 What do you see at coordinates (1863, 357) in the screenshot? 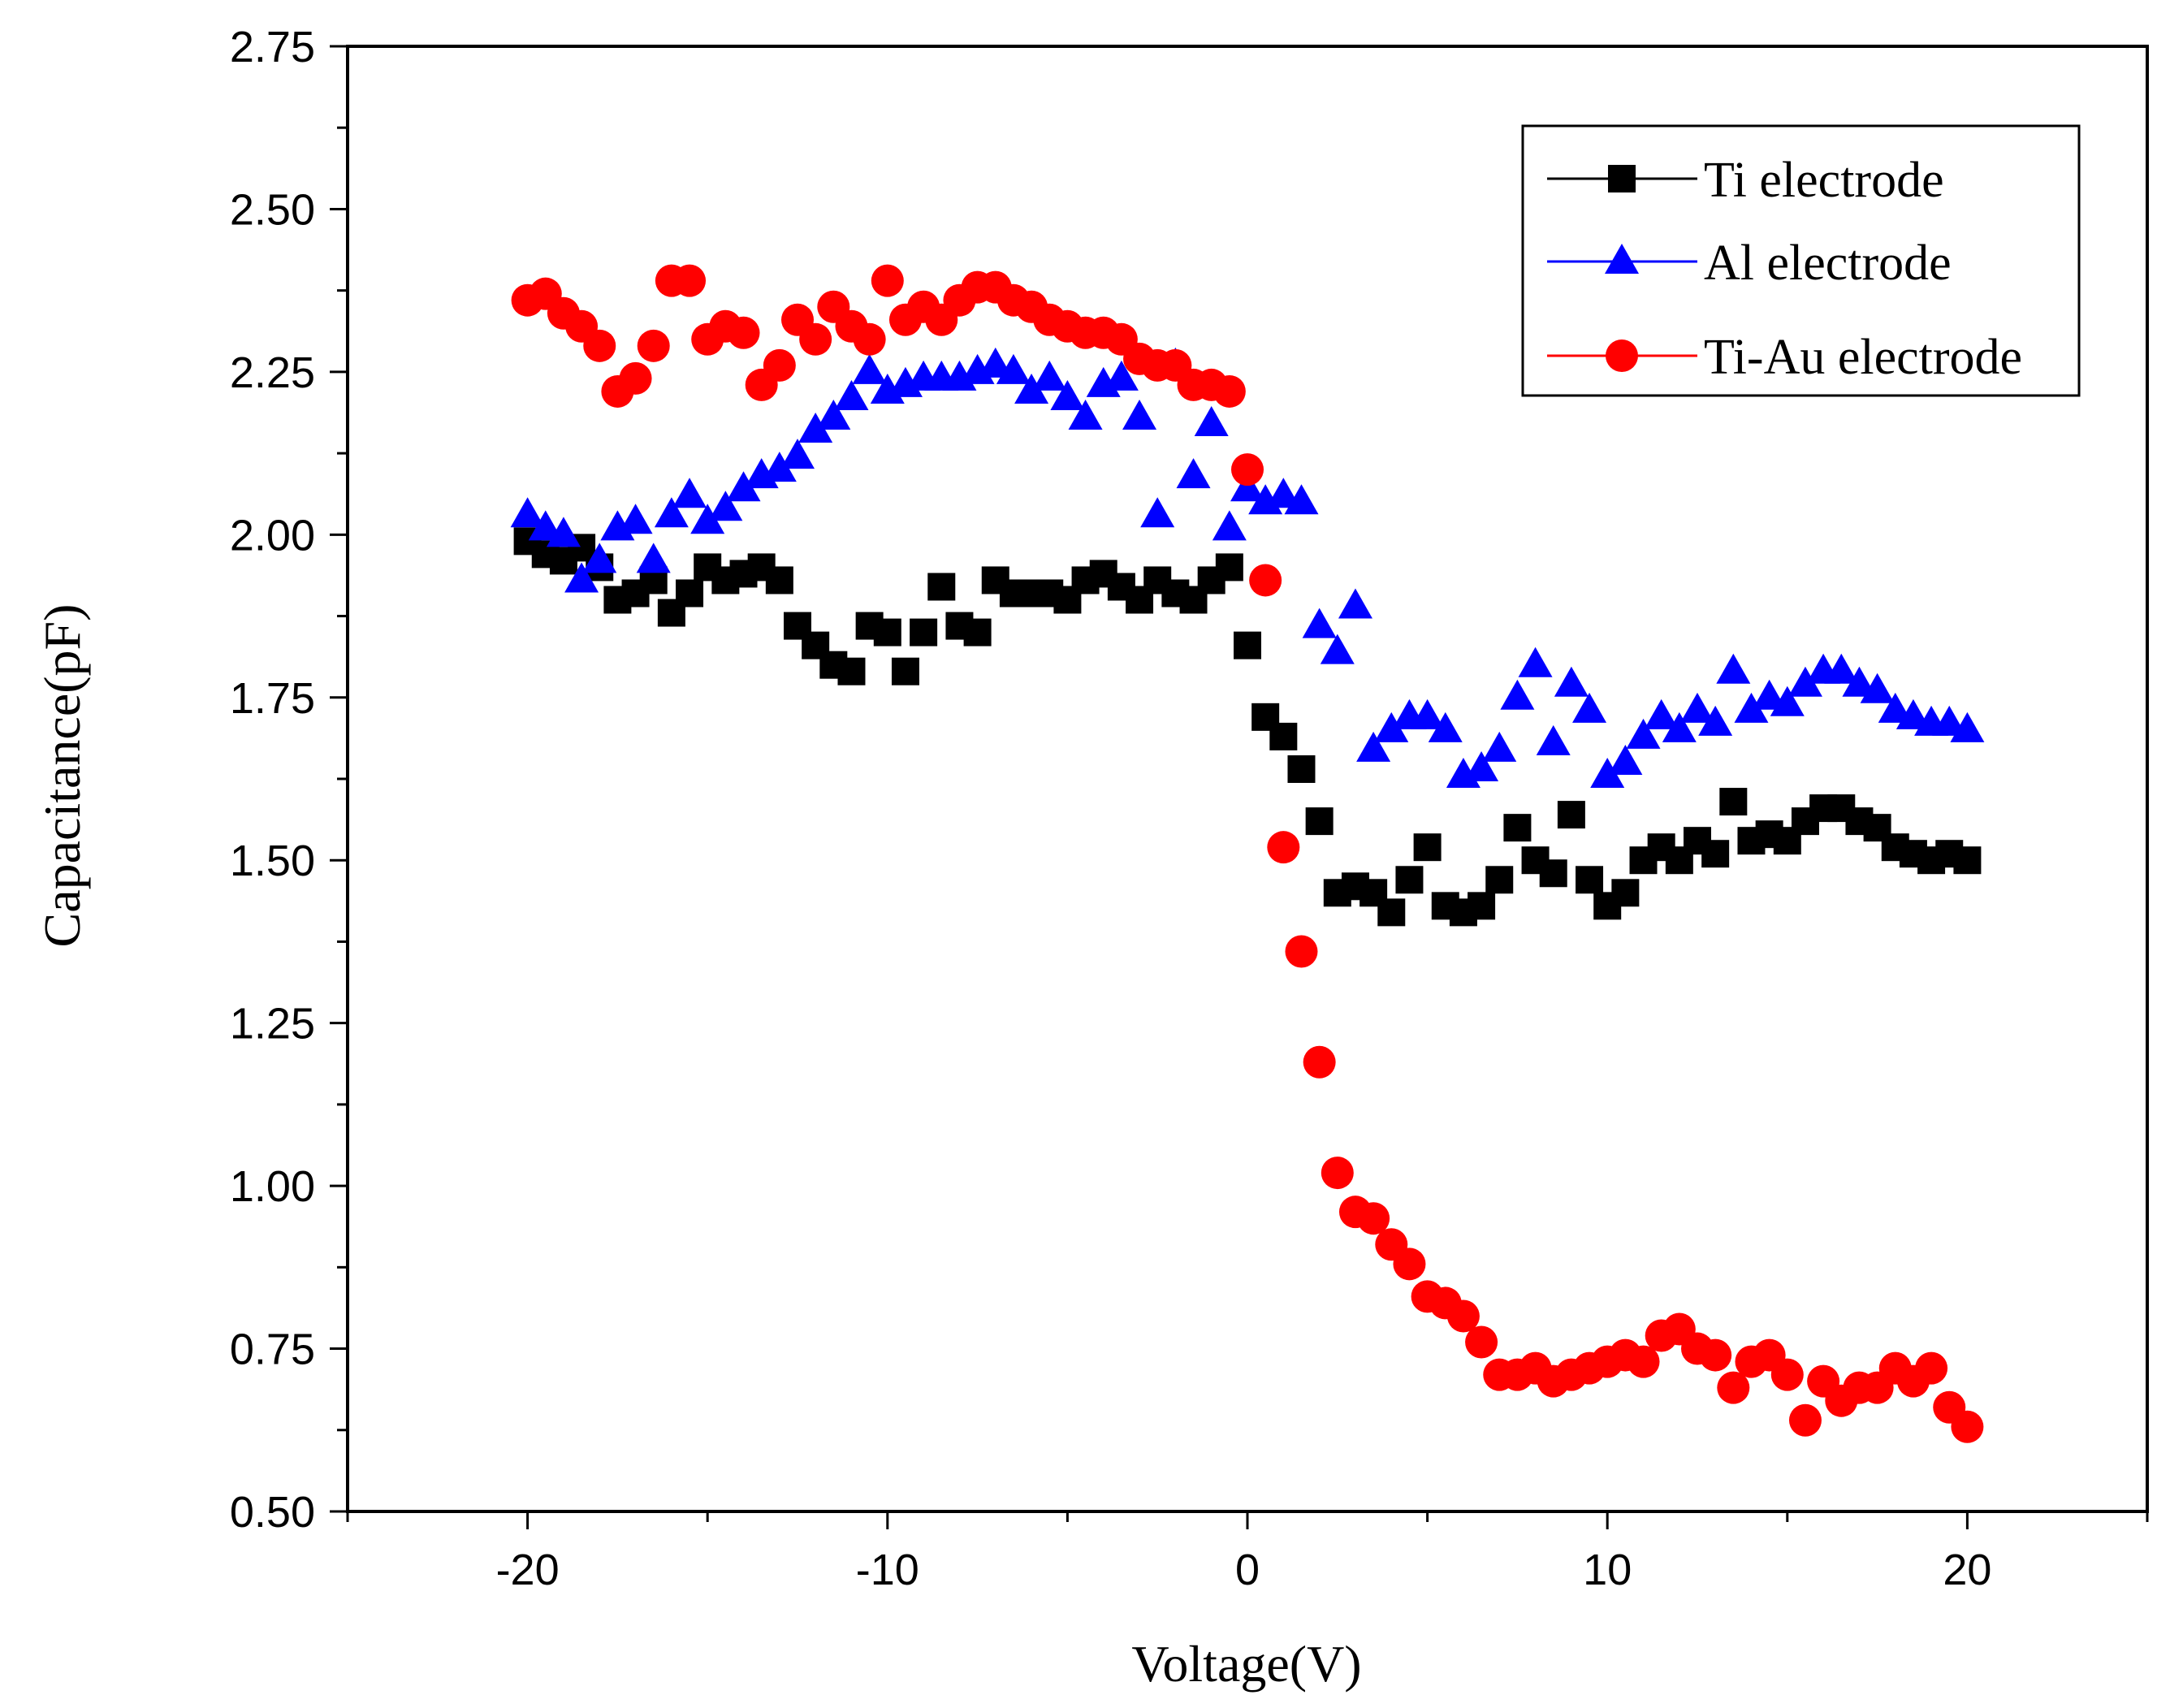
I see `legend-label: Ti-Au electrode` at bounding box center [1863, 357].